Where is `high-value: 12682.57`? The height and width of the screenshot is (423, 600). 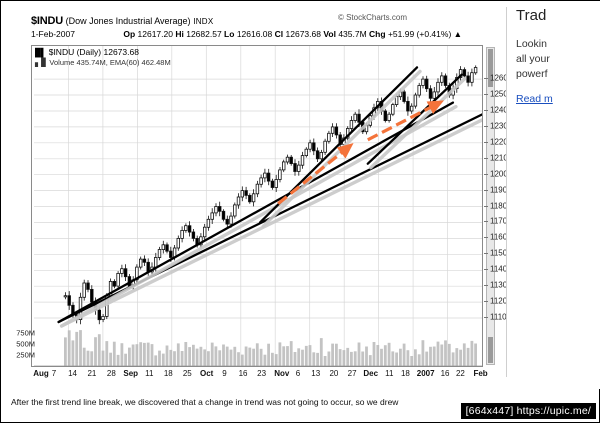
high-value: 12682.57 is located at coordinates (204, 34).